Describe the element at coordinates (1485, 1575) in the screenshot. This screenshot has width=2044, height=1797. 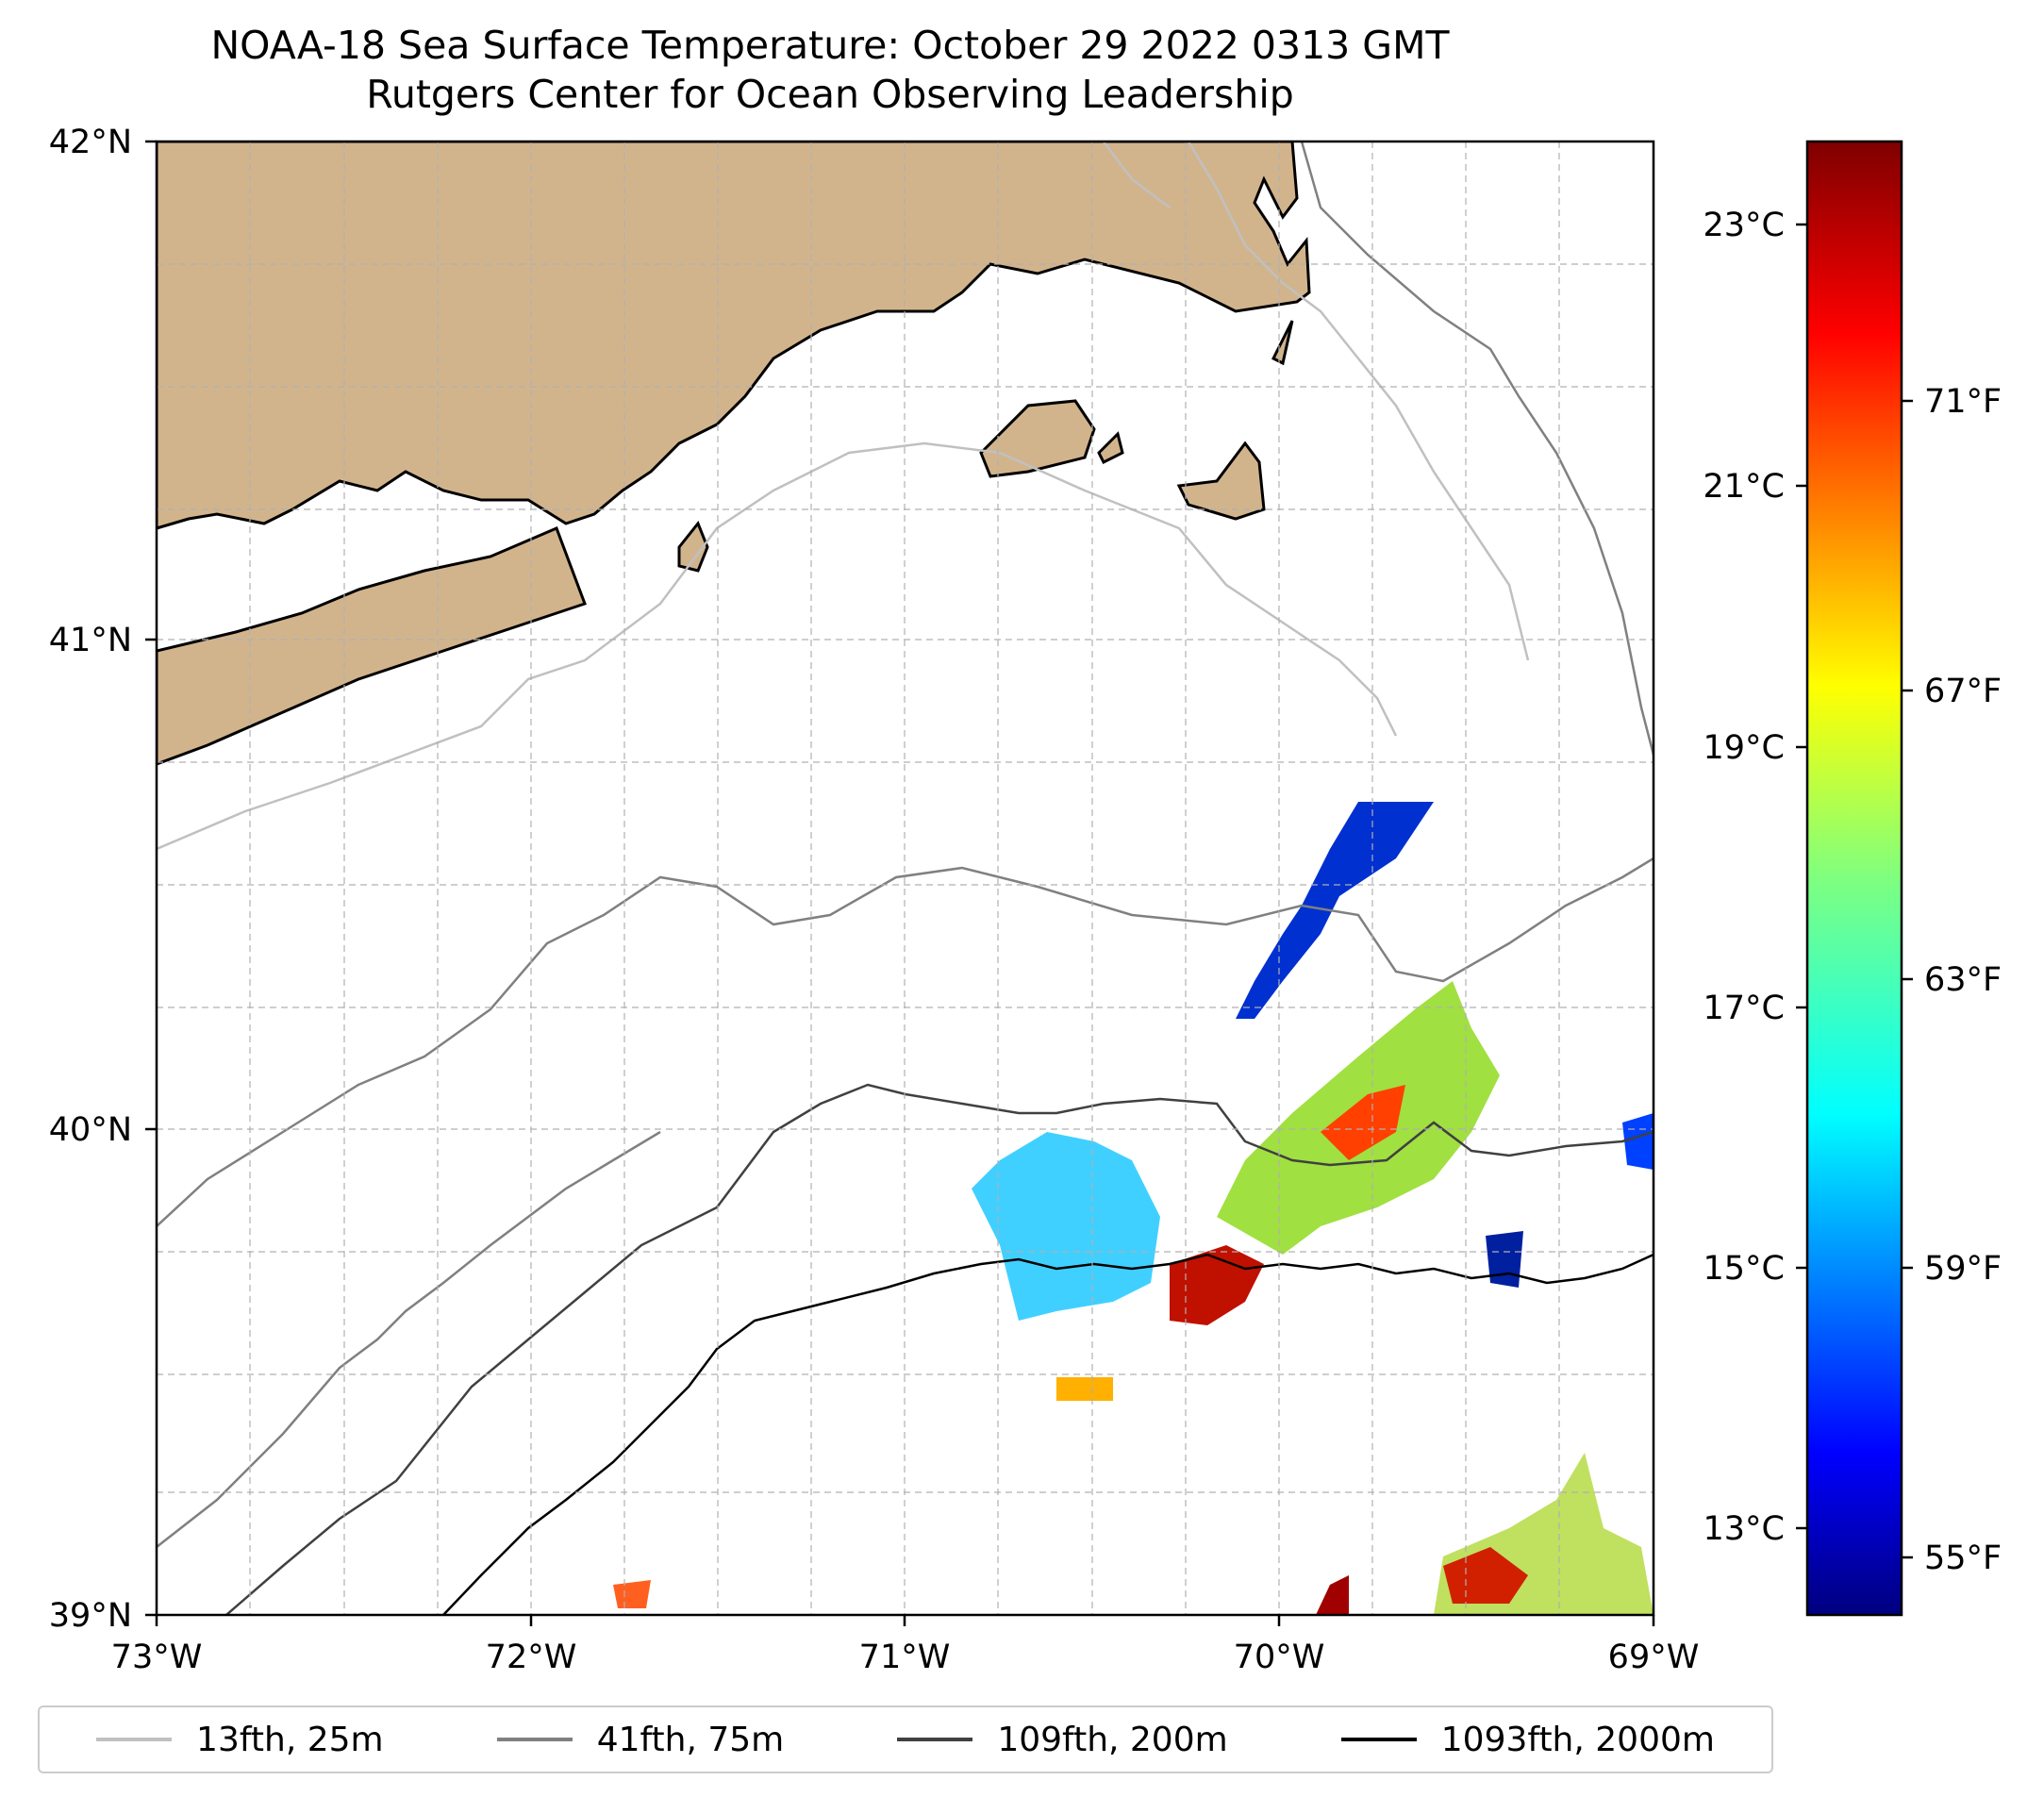
I see `sst-patch-south-warm` at that location.